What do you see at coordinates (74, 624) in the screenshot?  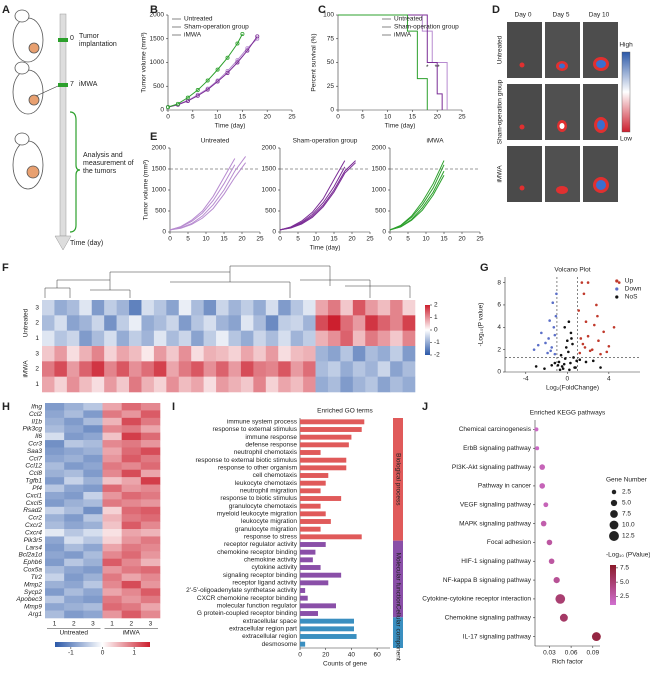 I see `column-label: 2` at bounding box center [74, 624].